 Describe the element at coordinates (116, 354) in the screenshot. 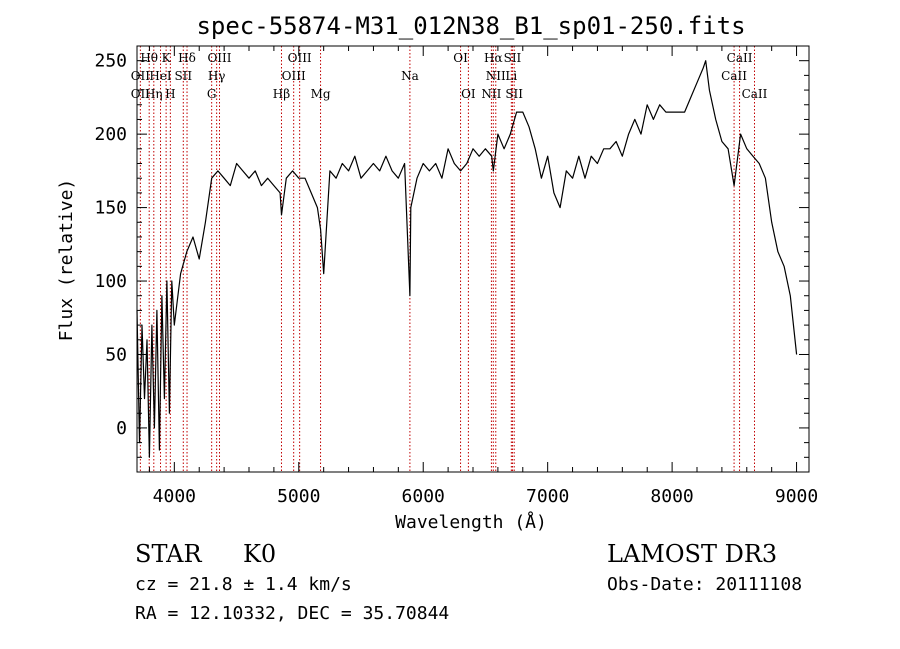

I see `y-tick-label: 50` at that location.